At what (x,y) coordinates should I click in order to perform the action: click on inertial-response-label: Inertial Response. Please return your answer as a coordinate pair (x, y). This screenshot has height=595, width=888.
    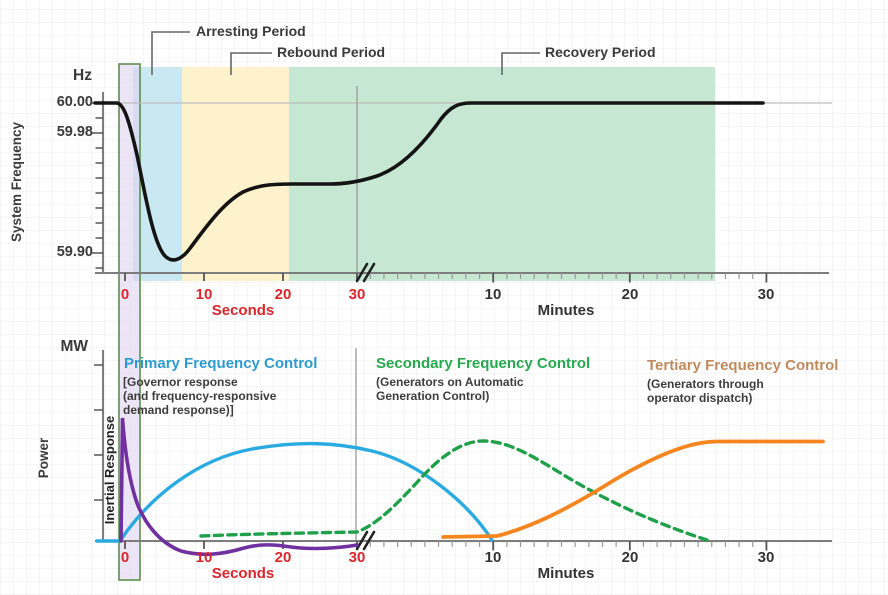
    Looking at the image, I should click on (109, 470).